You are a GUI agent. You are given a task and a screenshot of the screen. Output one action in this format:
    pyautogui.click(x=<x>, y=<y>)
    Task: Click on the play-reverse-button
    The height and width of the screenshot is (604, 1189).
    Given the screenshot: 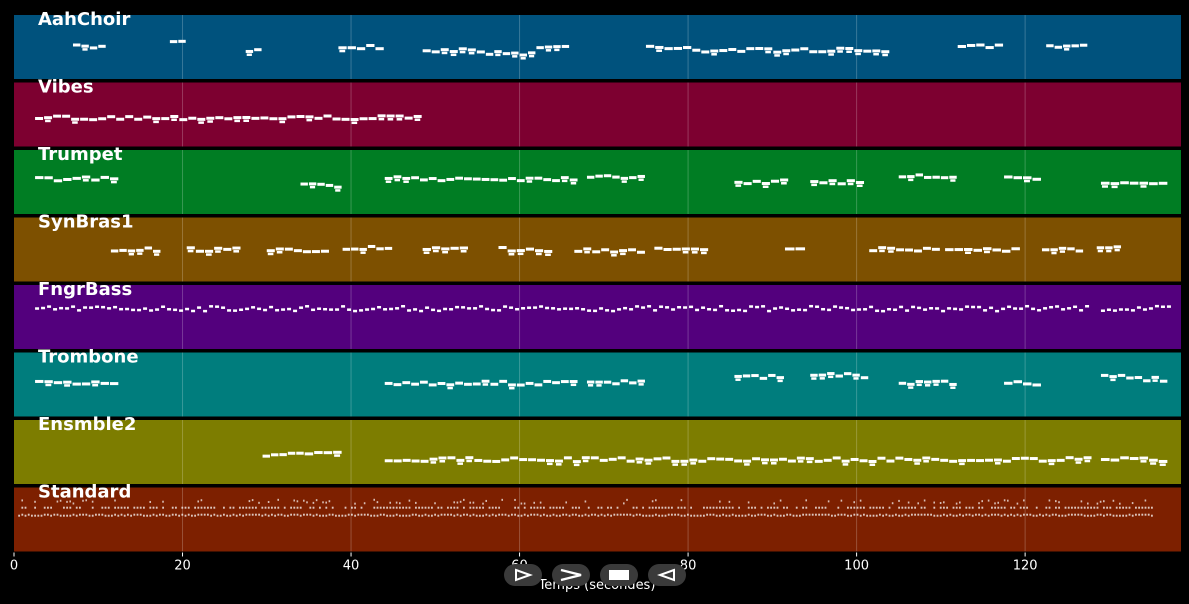 What is the action you would take?
    pyautogui.click(x=667, y=575)
    